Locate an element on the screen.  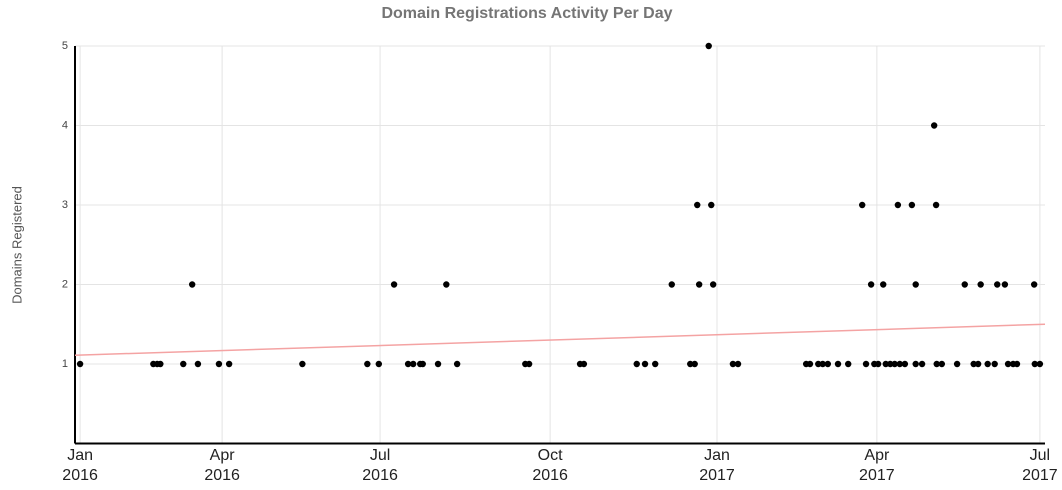
y-tick-label: 4 is located at coordinates (65, 125).